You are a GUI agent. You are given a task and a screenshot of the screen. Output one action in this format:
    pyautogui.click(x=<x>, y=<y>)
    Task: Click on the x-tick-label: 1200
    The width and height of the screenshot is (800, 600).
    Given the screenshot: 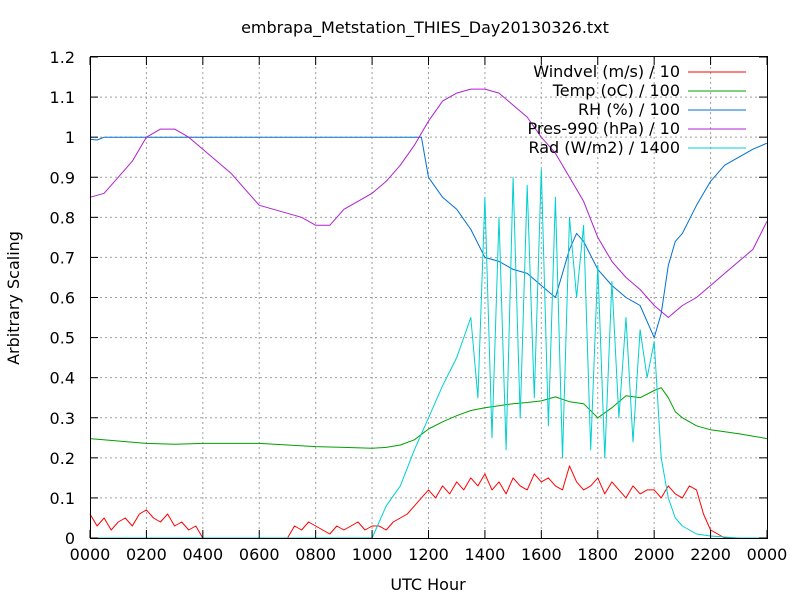 What is the action you would take?
    pyautogui.click(x=428, y=554)
    